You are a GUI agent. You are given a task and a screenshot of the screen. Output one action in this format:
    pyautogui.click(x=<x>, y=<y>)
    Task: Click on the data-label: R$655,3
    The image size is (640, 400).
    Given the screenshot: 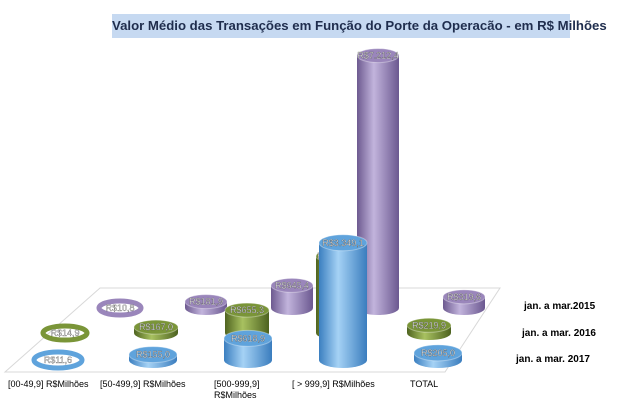 What is the action you would take?
    pyautogui.click(x=247, y=310)
    